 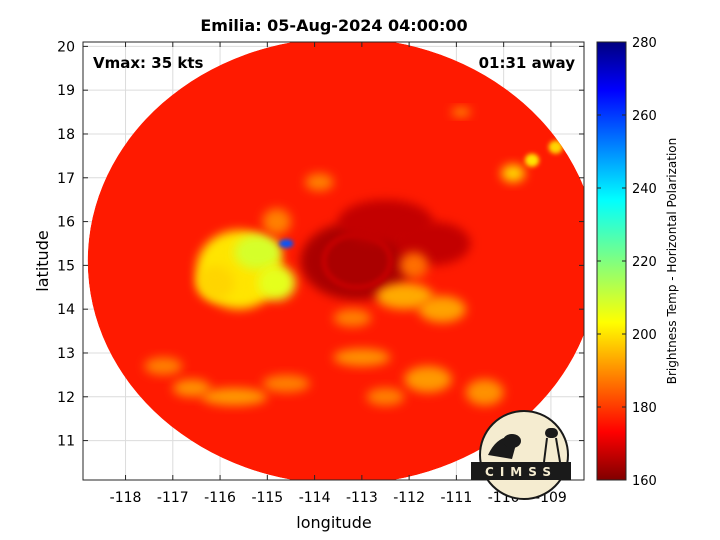 I want to click on y-axis-label: latitude, so click(x=42, y=260).